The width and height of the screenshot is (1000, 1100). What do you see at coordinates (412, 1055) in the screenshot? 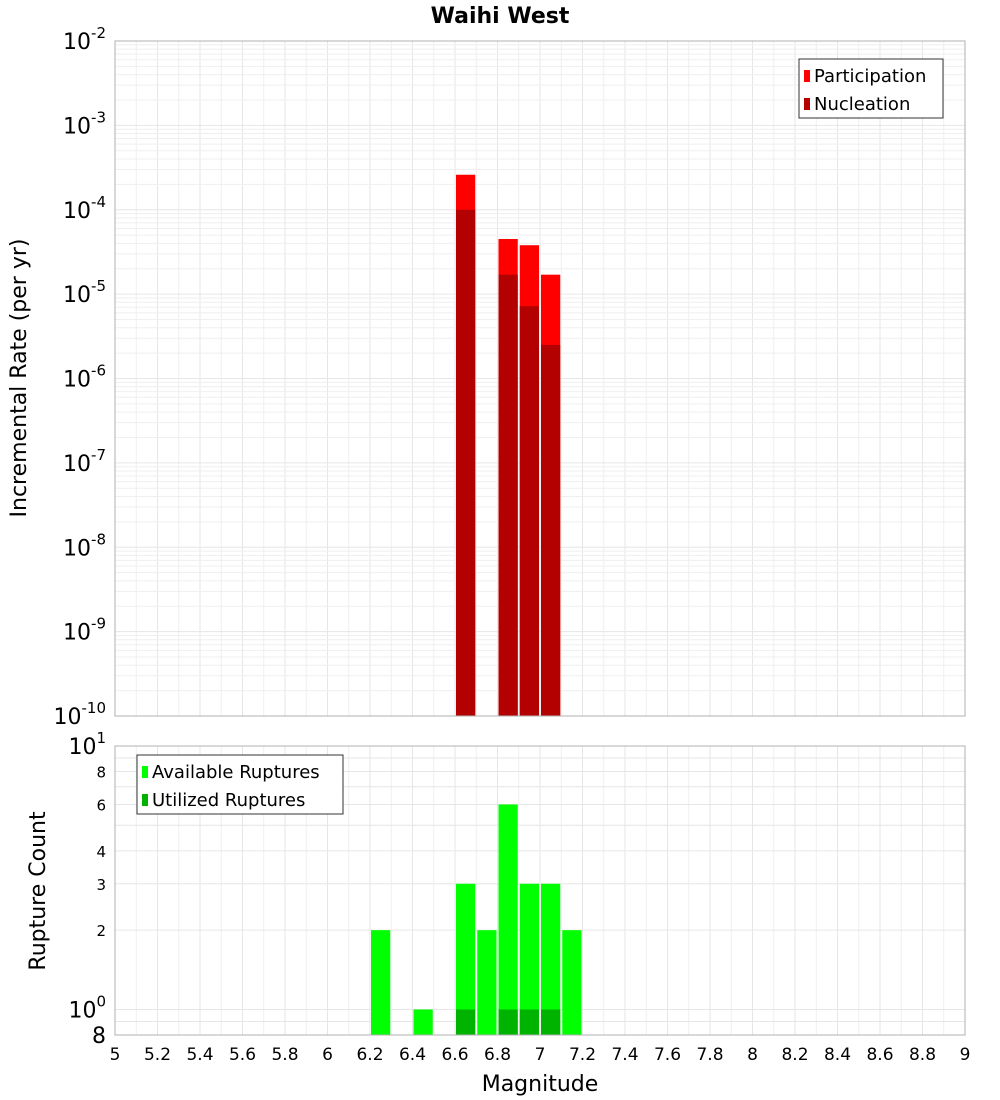
I see `x-tick-label: 6.4` at bounding box center [412, 1055].